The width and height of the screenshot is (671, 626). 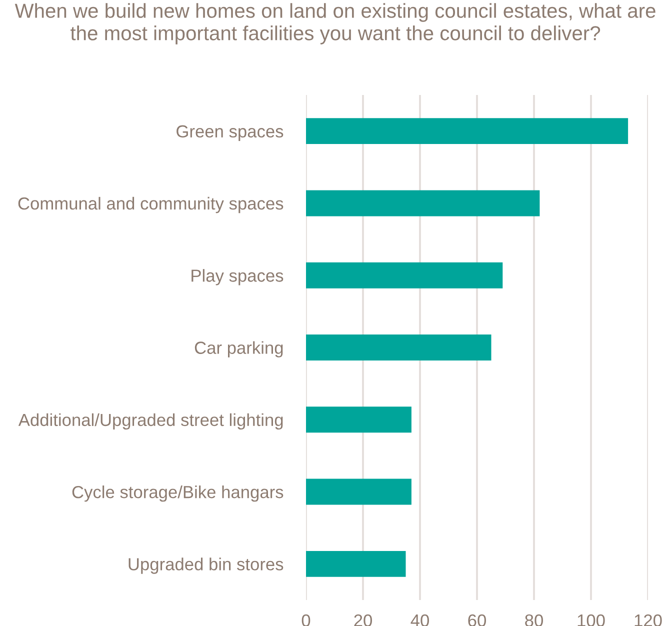 I want to click on y-tick-label: Car parking, so click(x=238, y=349).